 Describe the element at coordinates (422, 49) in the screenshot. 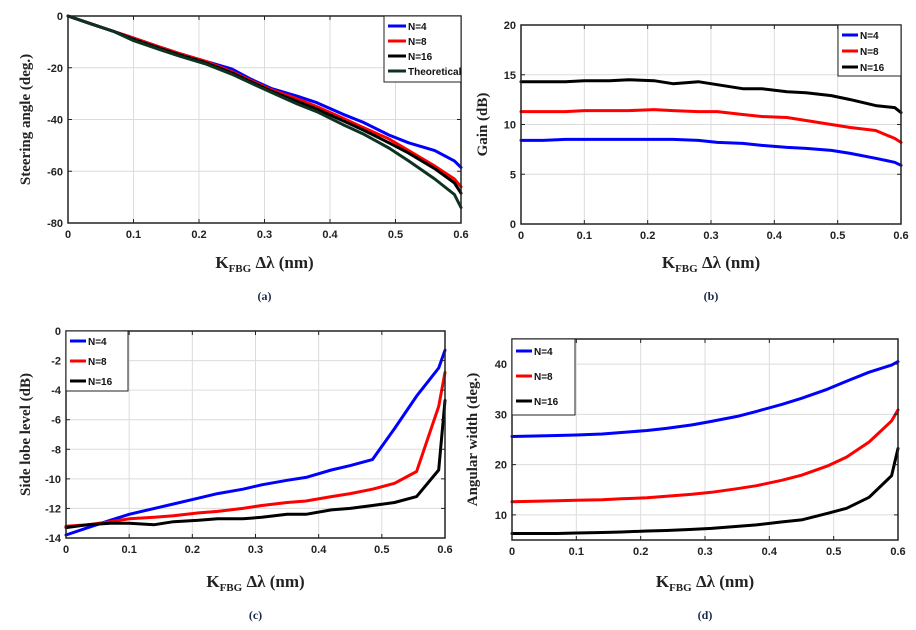

I see `legend: N=4 N=8 N=16 Theoretical` at that location.